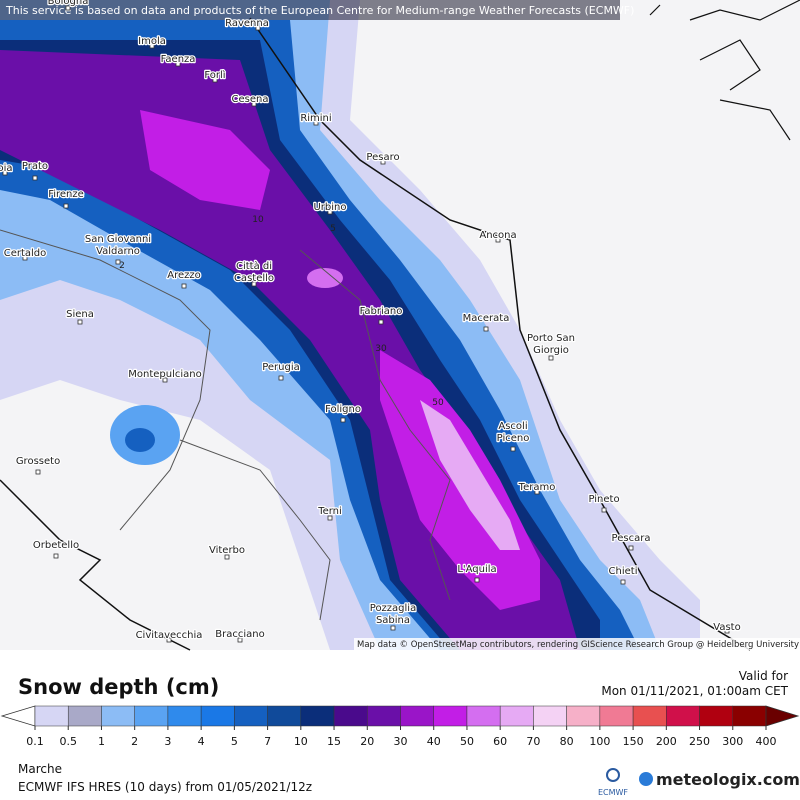 Image resolution: width=800 pixels, height=800 pixels. What do you see at coordinates (537, 487) in the screenshot?
I see `city-label: Teramo` at bounding box center [537, 487].